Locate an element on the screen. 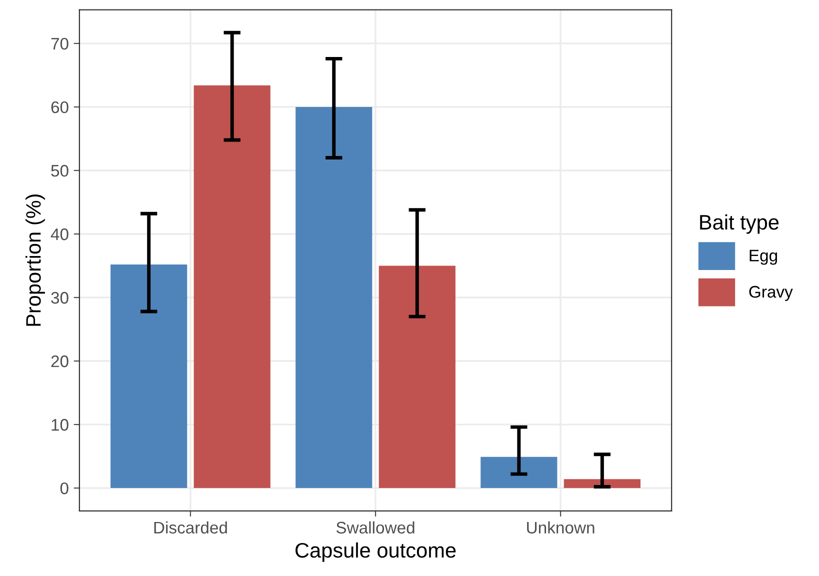  y-tick-label: 10 is located at coordinates (60, 424).